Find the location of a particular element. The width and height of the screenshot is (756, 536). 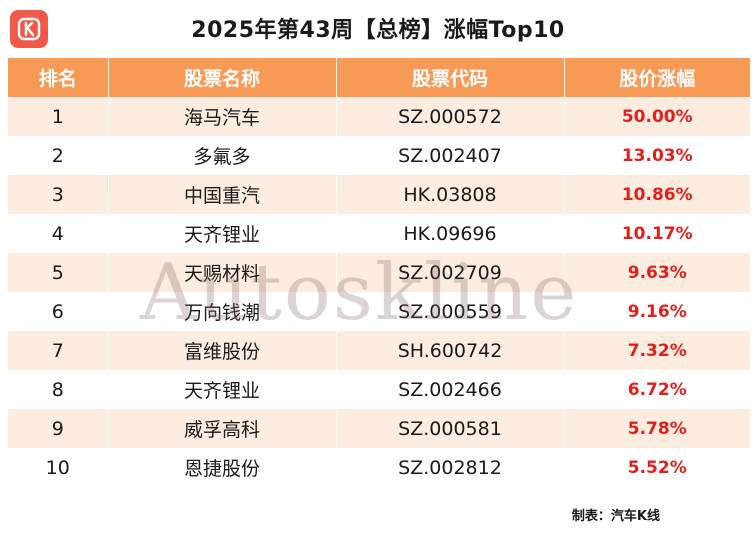

table-row: 6 万向钱潮 SZ.000559 9.16% is located at coordinates (379, 311).